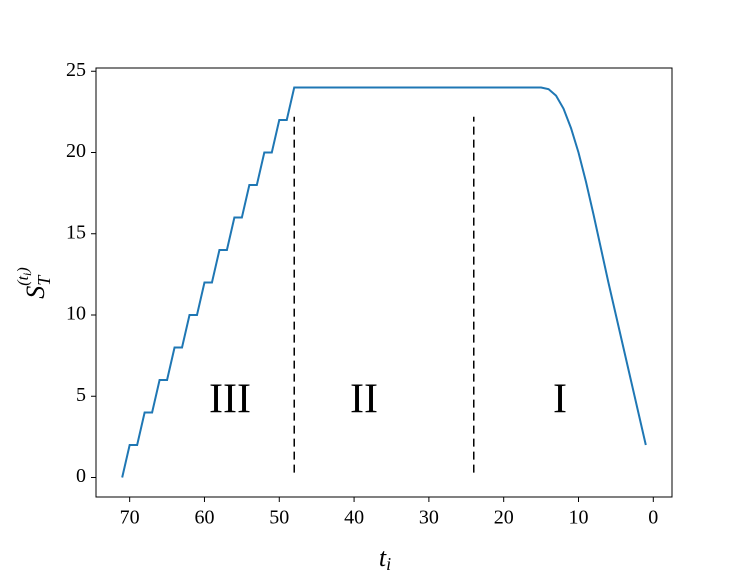  What do you see at coordinates (388, 564) in the screenshot?
I see `x-label-sub: i` at bounding box center [388, 564].